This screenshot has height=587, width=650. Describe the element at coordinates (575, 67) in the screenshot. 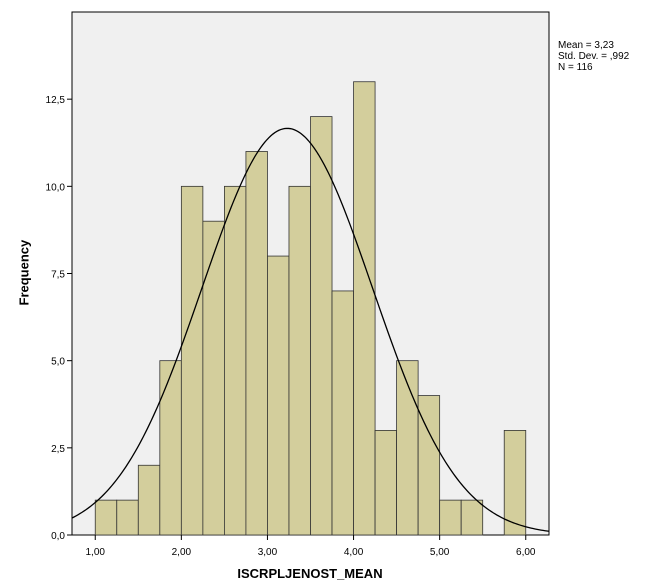

I see `stats-n: N = 116` at that location.